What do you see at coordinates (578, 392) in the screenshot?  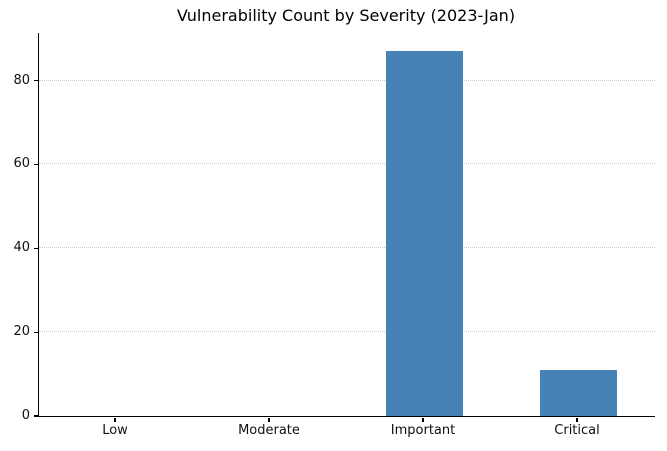 I see `bar-critical` at bounding box center [578, 392].